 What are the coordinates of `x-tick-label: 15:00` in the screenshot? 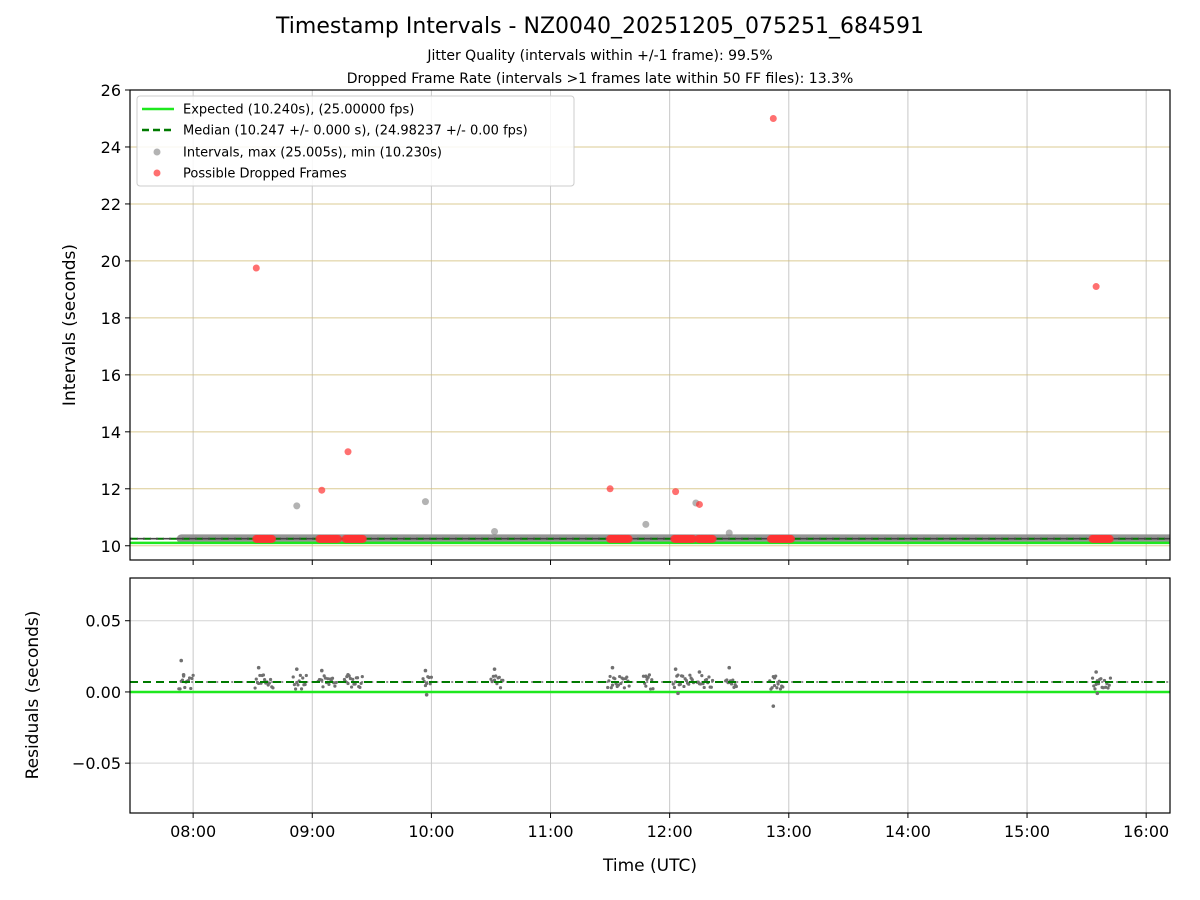 It's located at (1027, 831).